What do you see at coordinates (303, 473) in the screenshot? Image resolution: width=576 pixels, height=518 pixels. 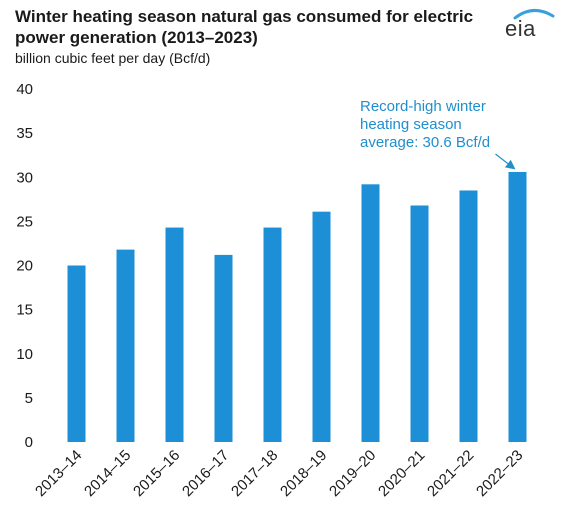 I see `x-tick-label: 2018–19` at bounding box center [303, 473].